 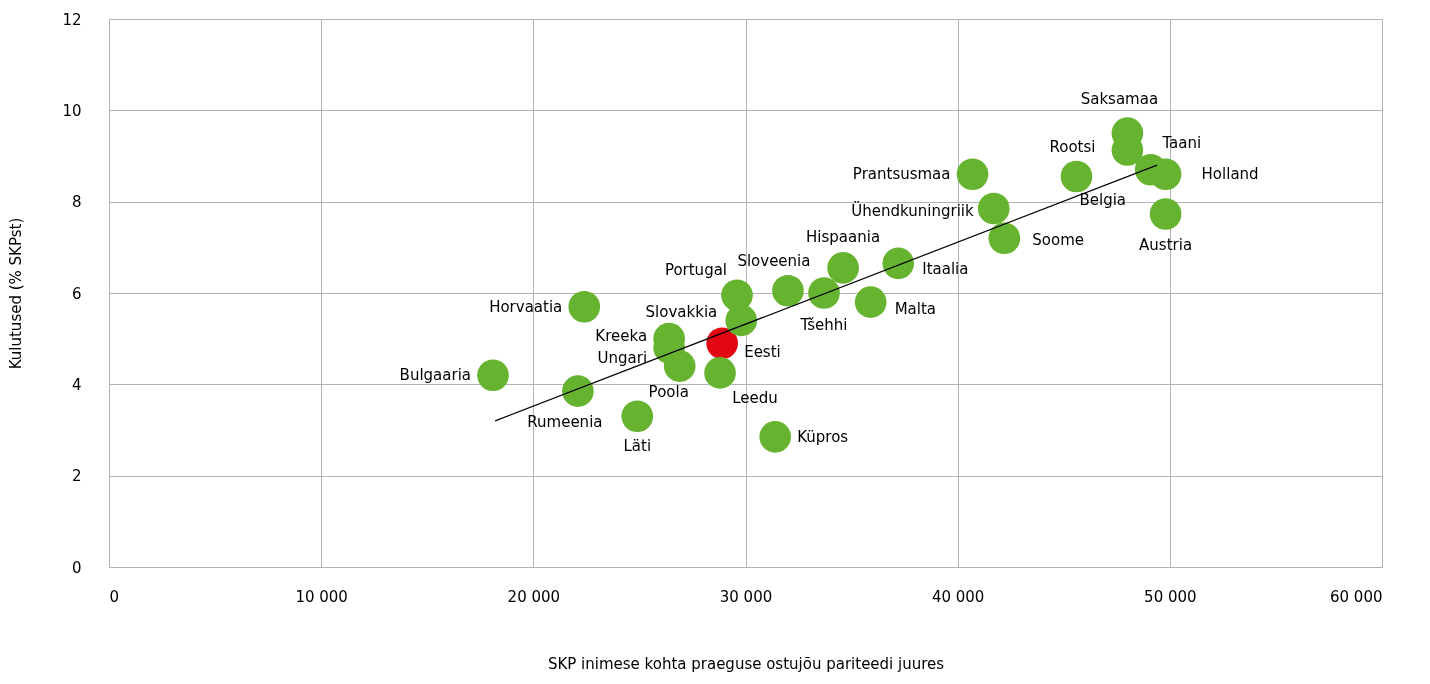 What do you see at coordinates (321, 596) in the screenshot?
I see `x-tick-label: 10 000` at bounding box center [321, 596].